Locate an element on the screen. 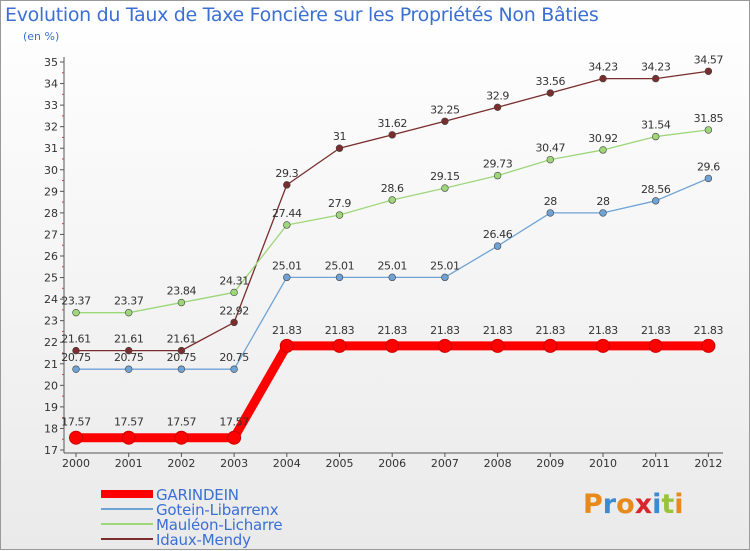 Image resolution: width=750 pixels, height=551 pixels. logo-letter: o is located at coordinates (625, 504).